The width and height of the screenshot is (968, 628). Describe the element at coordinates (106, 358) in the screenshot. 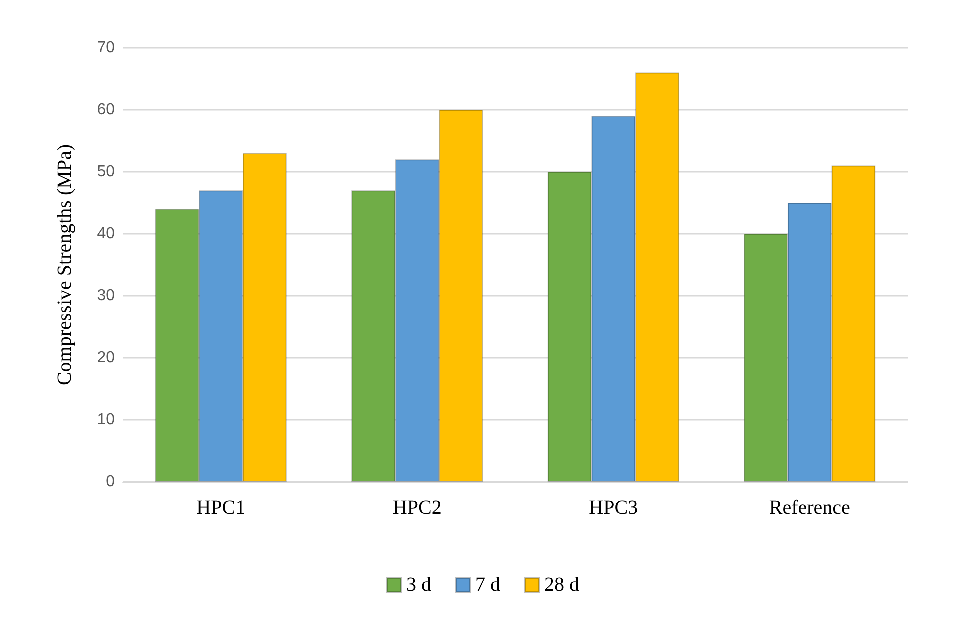

I see `y-tick-label: 20` at that location.